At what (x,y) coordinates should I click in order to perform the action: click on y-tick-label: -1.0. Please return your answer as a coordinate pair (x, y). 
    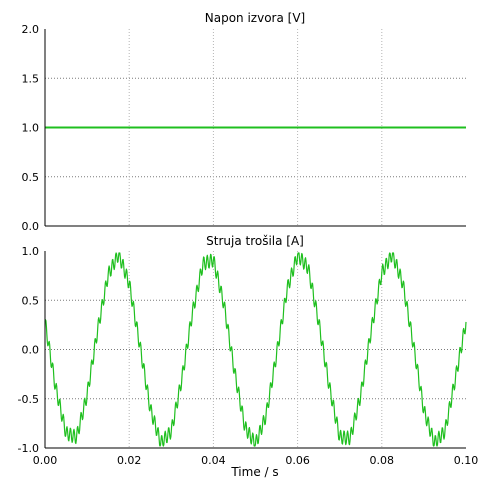
    Looking at the image, I should click on (28, 448).